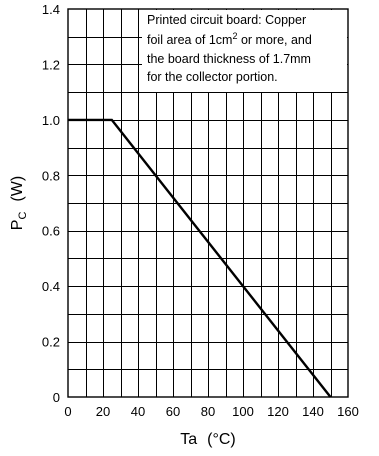 Image resolution: width=379 pixels, height=456 pixels. Describe the element at coordinates (348, 411) in the screenshot. I see `x-tick-label: 160` at that location.